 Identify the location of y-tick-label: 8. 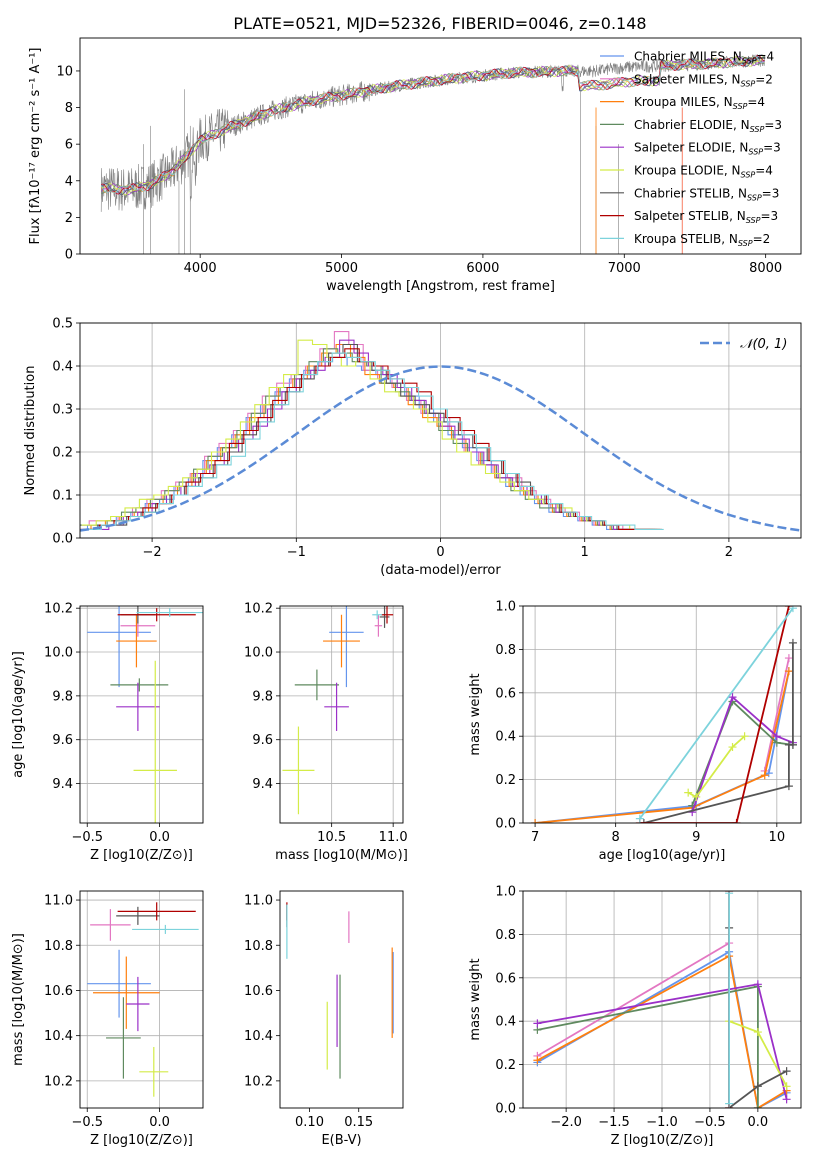
(69, 108).